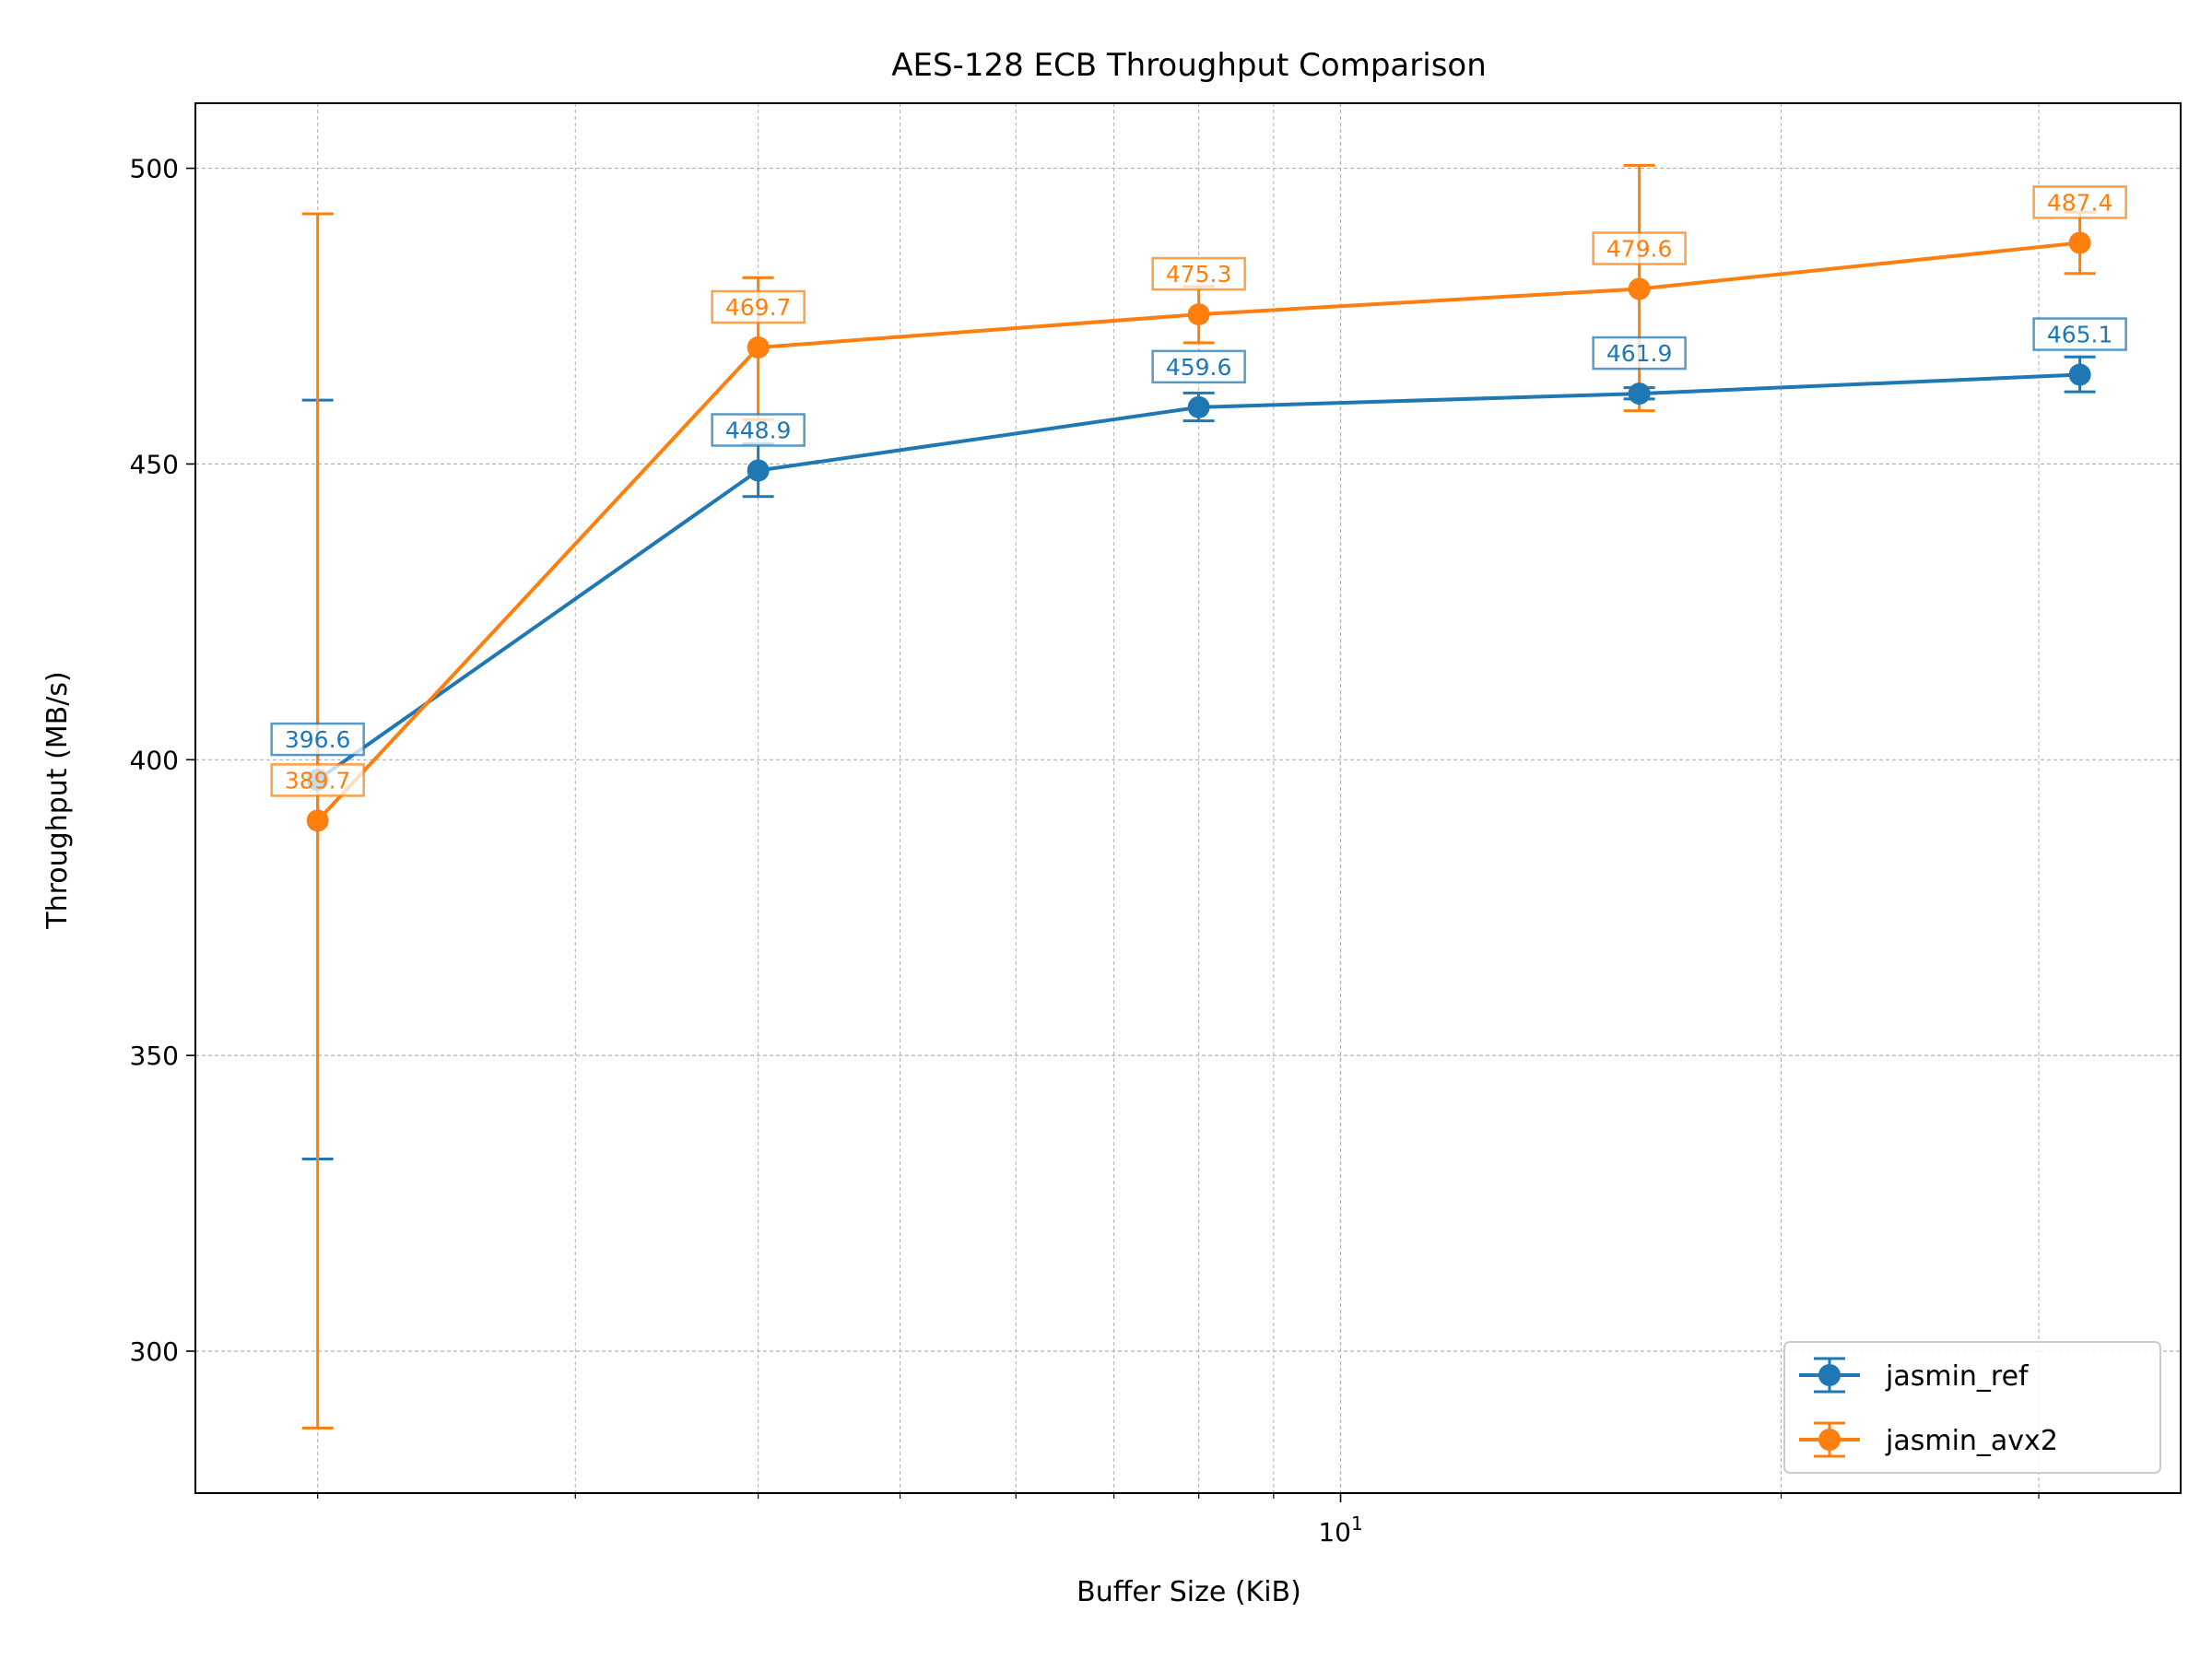 This screenshot has width=2212, height=1659. Describe the element at coordinates (1829, 1375) in the screenshot. I see `jasmin-ref-legend-marker` at that location.